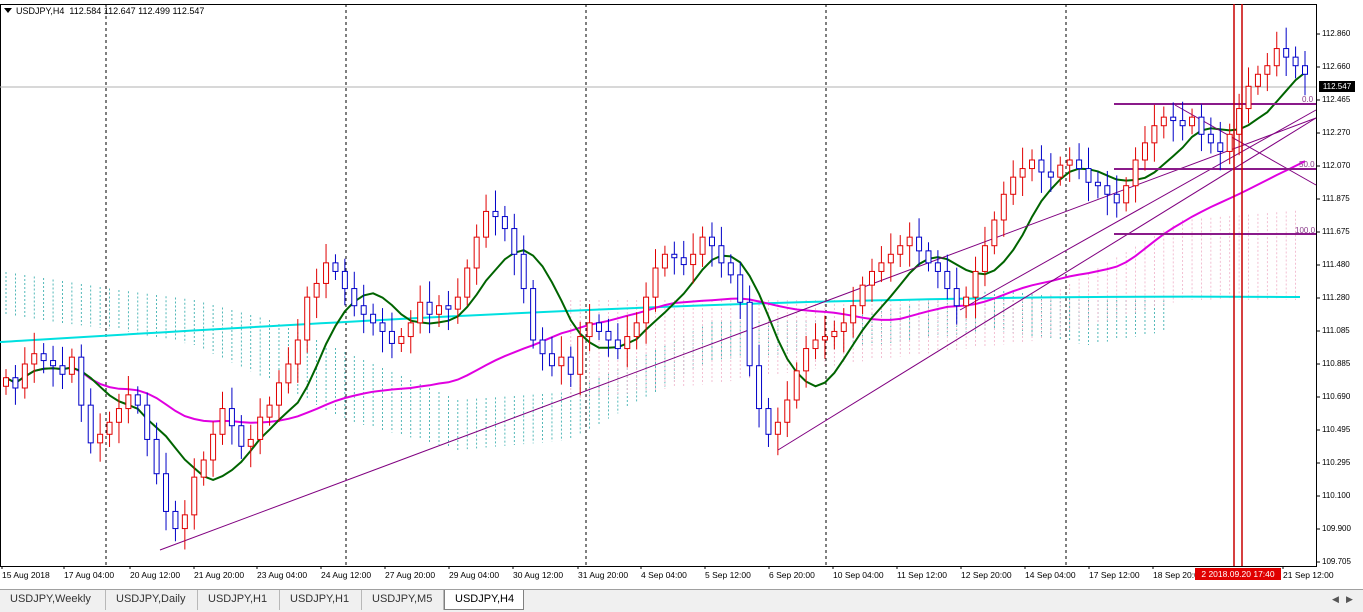 The height and width of the screenshot is (612, 1363). What do you see at coordinates (1336, 231) in the screenshot?
I see `price-tick-label: 111.675` at bounding box center [1336, 231].